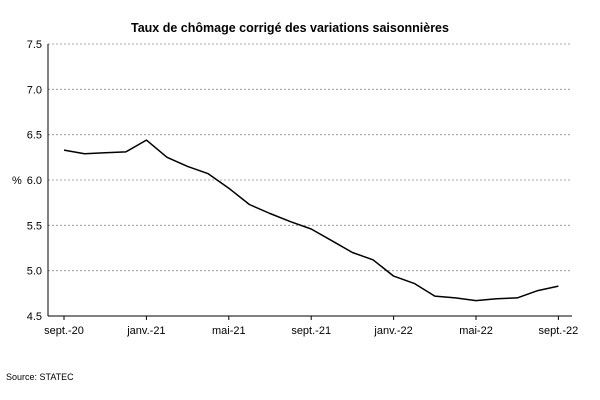 Image resolution: width=600 pixels, height=400 pixels. What do you see at coordinates (34, 181) in the screenshot?
I see `y-tick-label: 6.0` at bounding box center [34, 181].